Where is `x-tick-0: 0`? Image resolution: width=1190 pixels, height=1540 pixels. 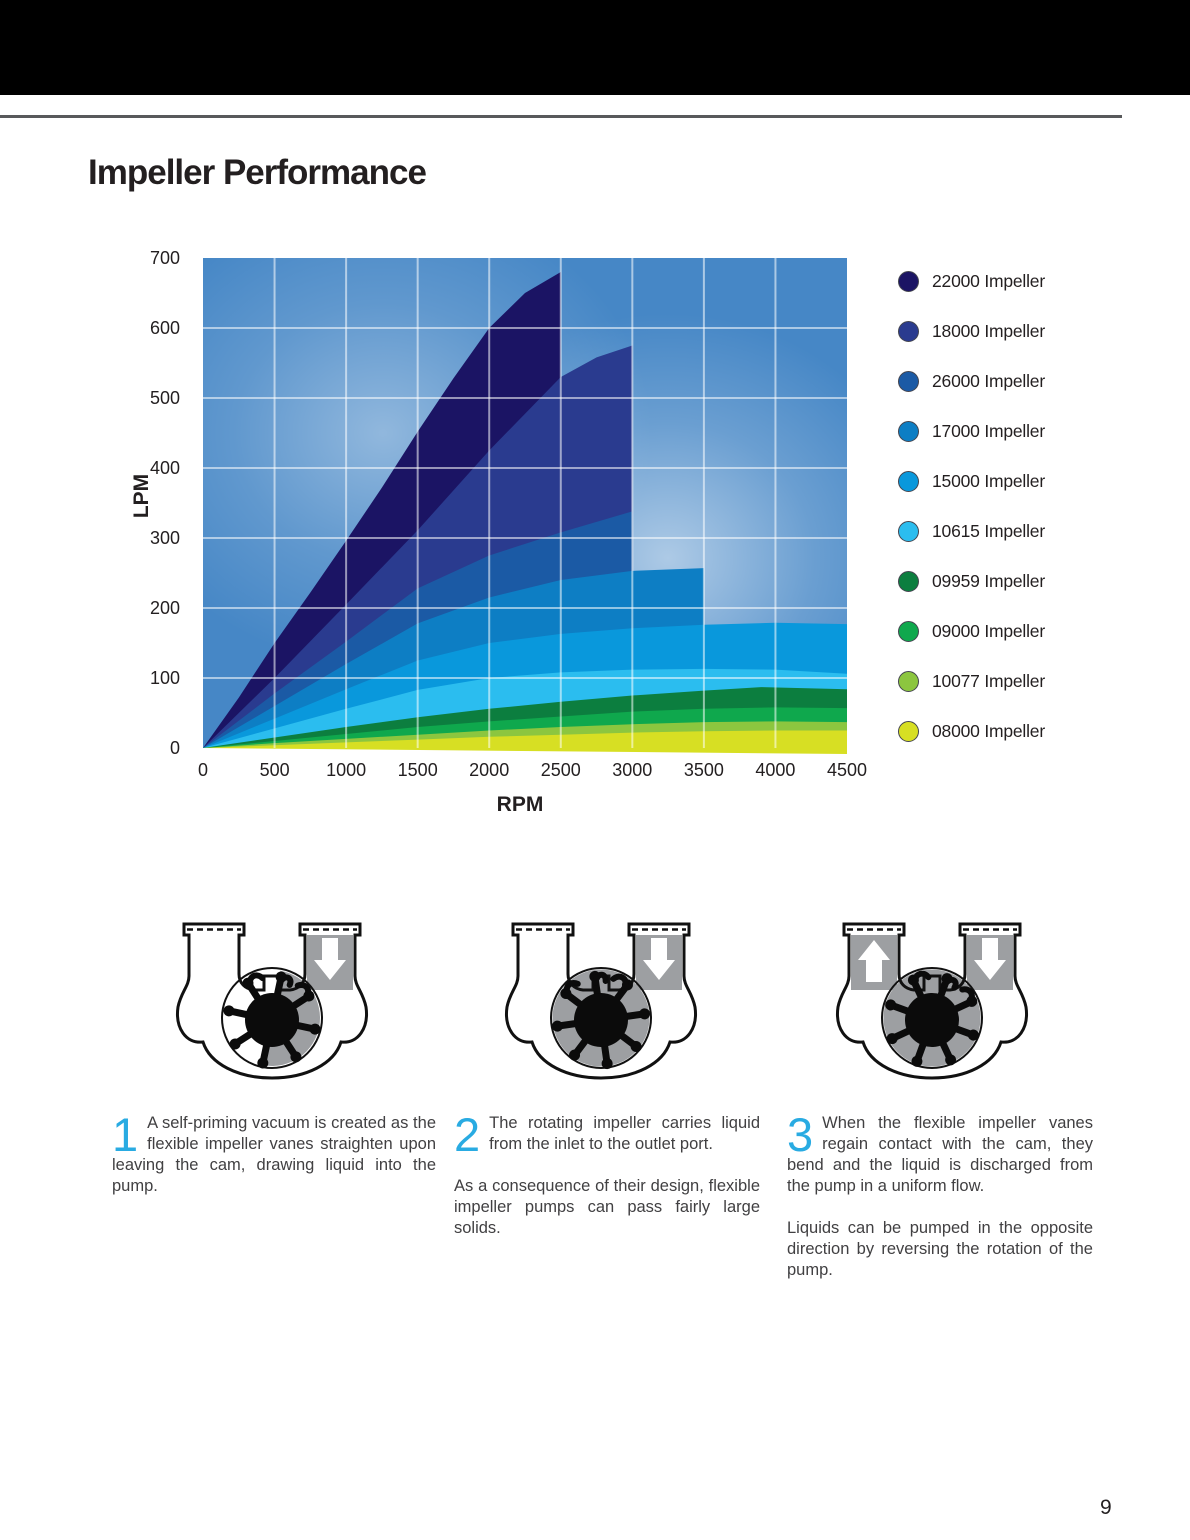 x-tick-0: 0 is located at coordinates (203, 770).